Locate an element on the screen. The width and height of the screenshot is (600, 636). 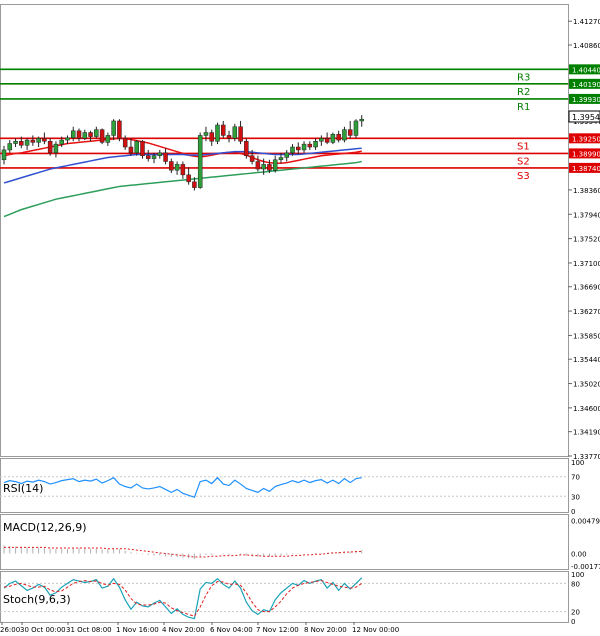
price-tick-label: 1.37100 is located at coordinates (586, 264).